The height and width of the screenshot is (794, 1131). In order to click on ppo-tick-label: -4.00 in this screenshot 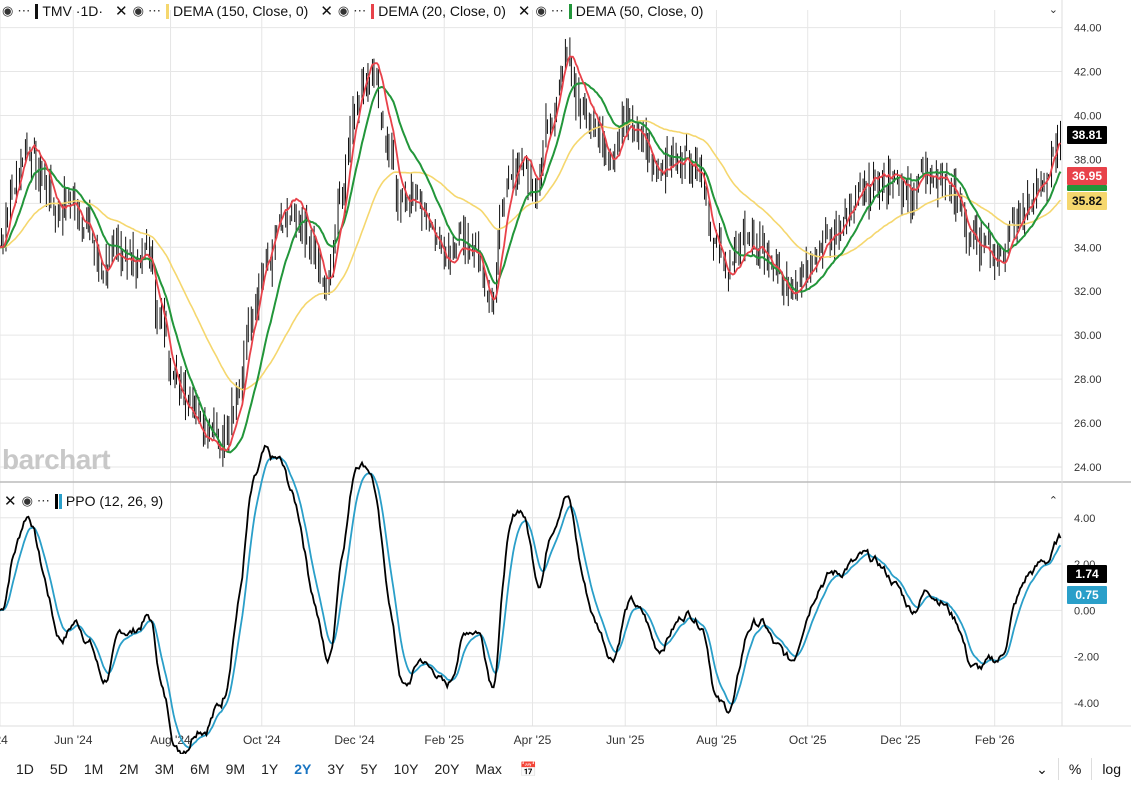, I will do `click(1086, 704)`.